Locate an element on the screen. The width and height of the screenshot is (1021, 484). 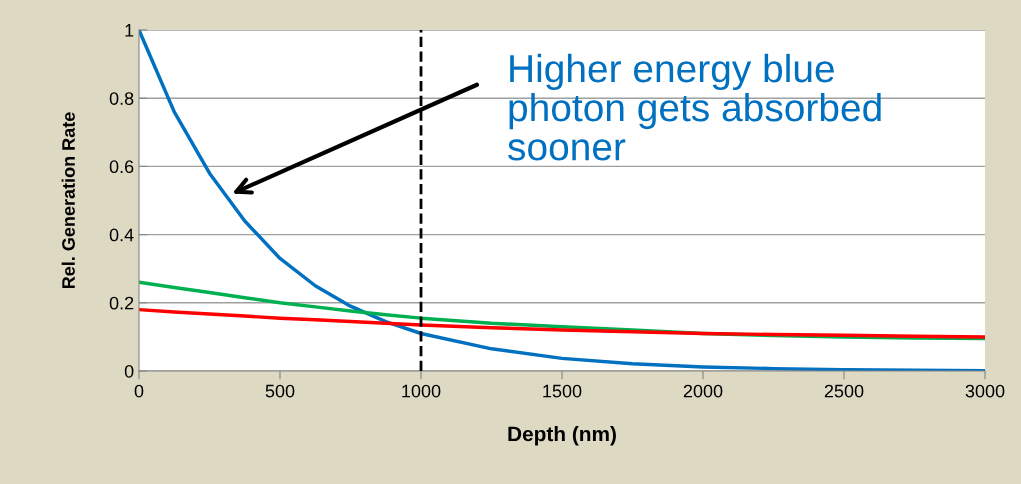
y-tick-label: 1 is located at coordinates (129, 30).